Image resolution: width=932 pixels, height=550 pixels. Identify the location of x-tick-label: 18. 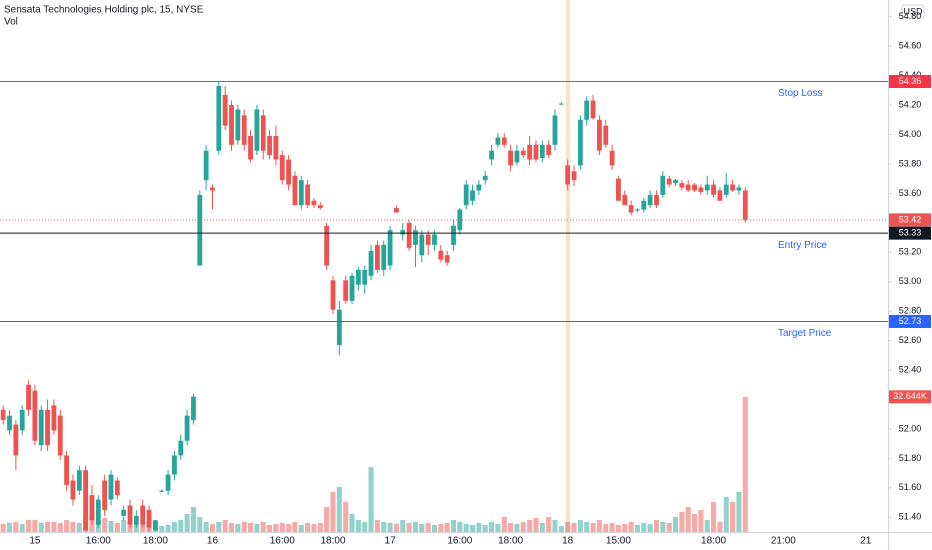
(568, 541).